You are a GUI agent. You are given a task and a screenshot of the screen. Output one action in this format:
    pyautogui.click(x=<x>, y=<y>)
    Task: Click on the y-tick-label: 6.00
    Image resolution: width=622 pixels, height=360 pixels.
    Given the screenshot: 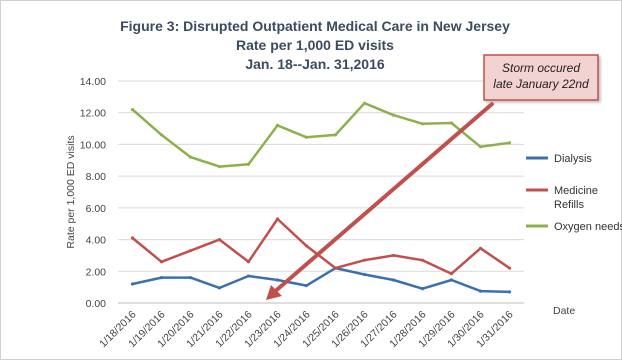 What is the action you would take?
    pyautogui.click(x=96, y=209)
    